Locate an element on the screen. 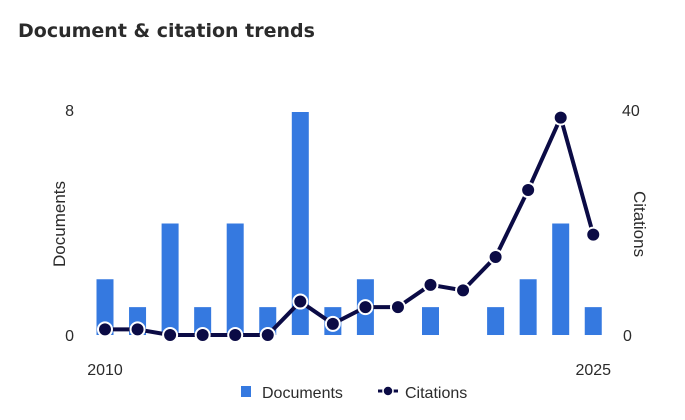  y-right-tick-40: 40 is located at coordinates (631, 111).